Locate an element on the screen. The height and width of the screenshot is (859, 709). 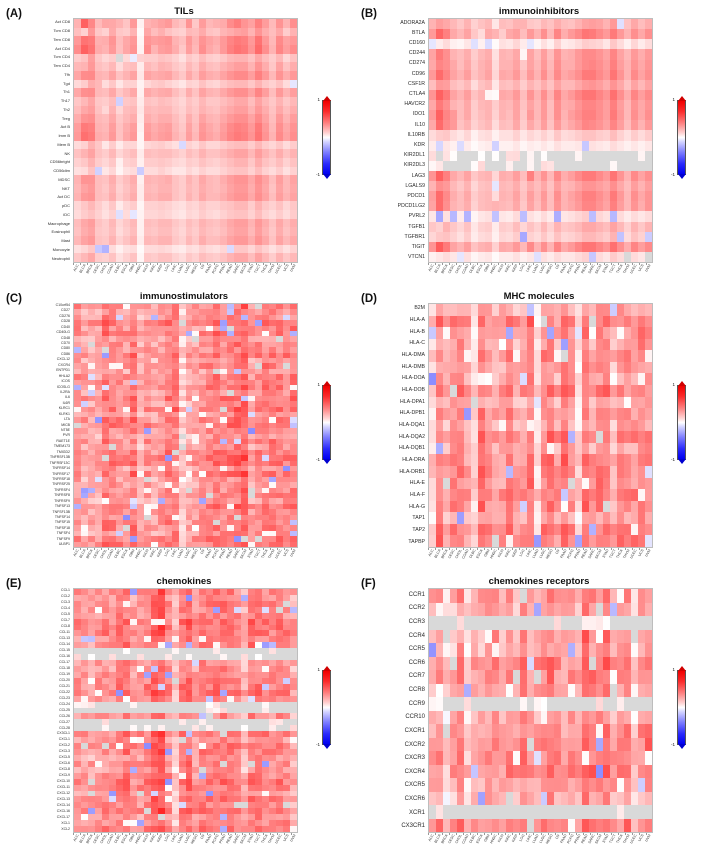
colorbar-max-label: 1 is located at coordinates (673, 384).